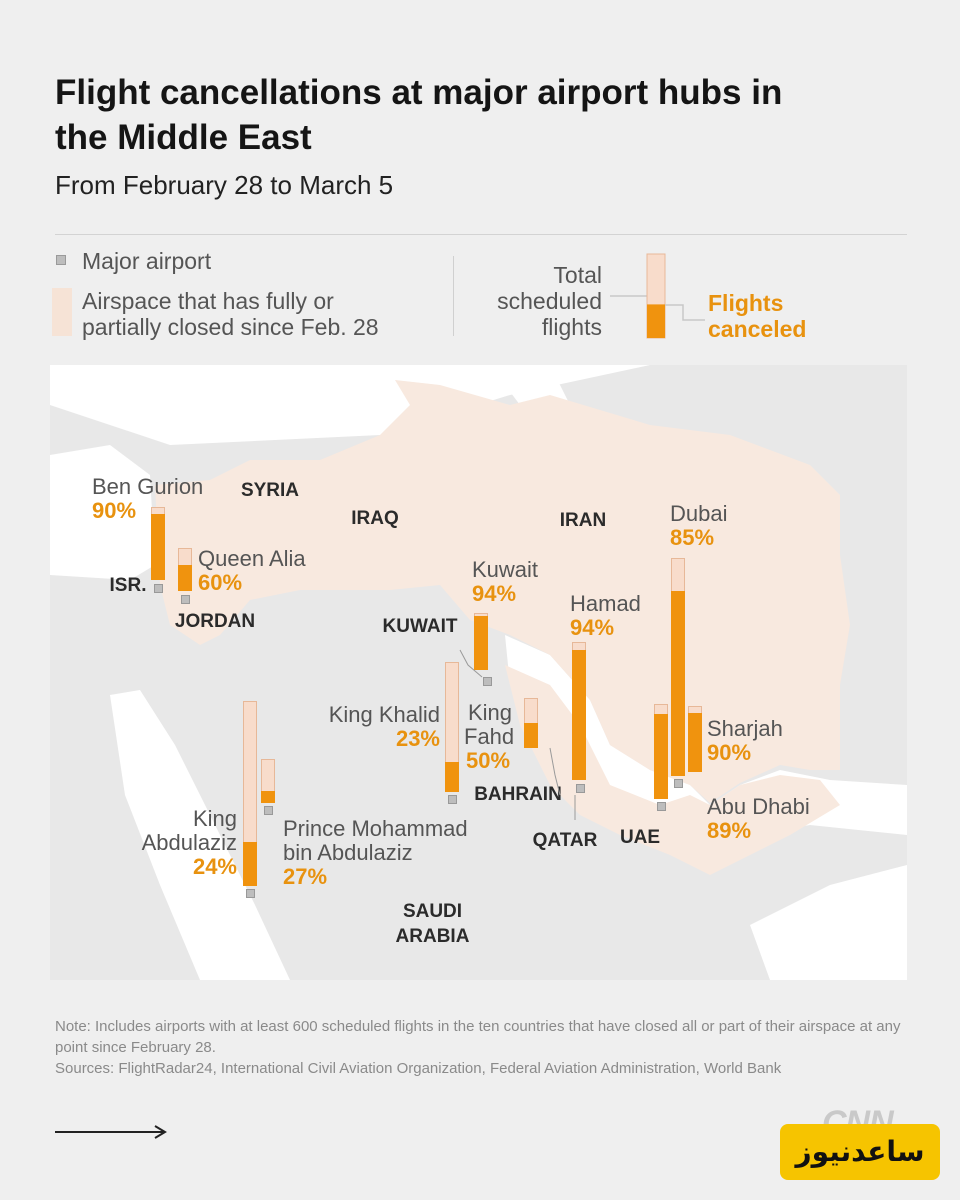  Describe the element at coordinates (481, 234) in the screenshot. I see `header-divider` at that location.